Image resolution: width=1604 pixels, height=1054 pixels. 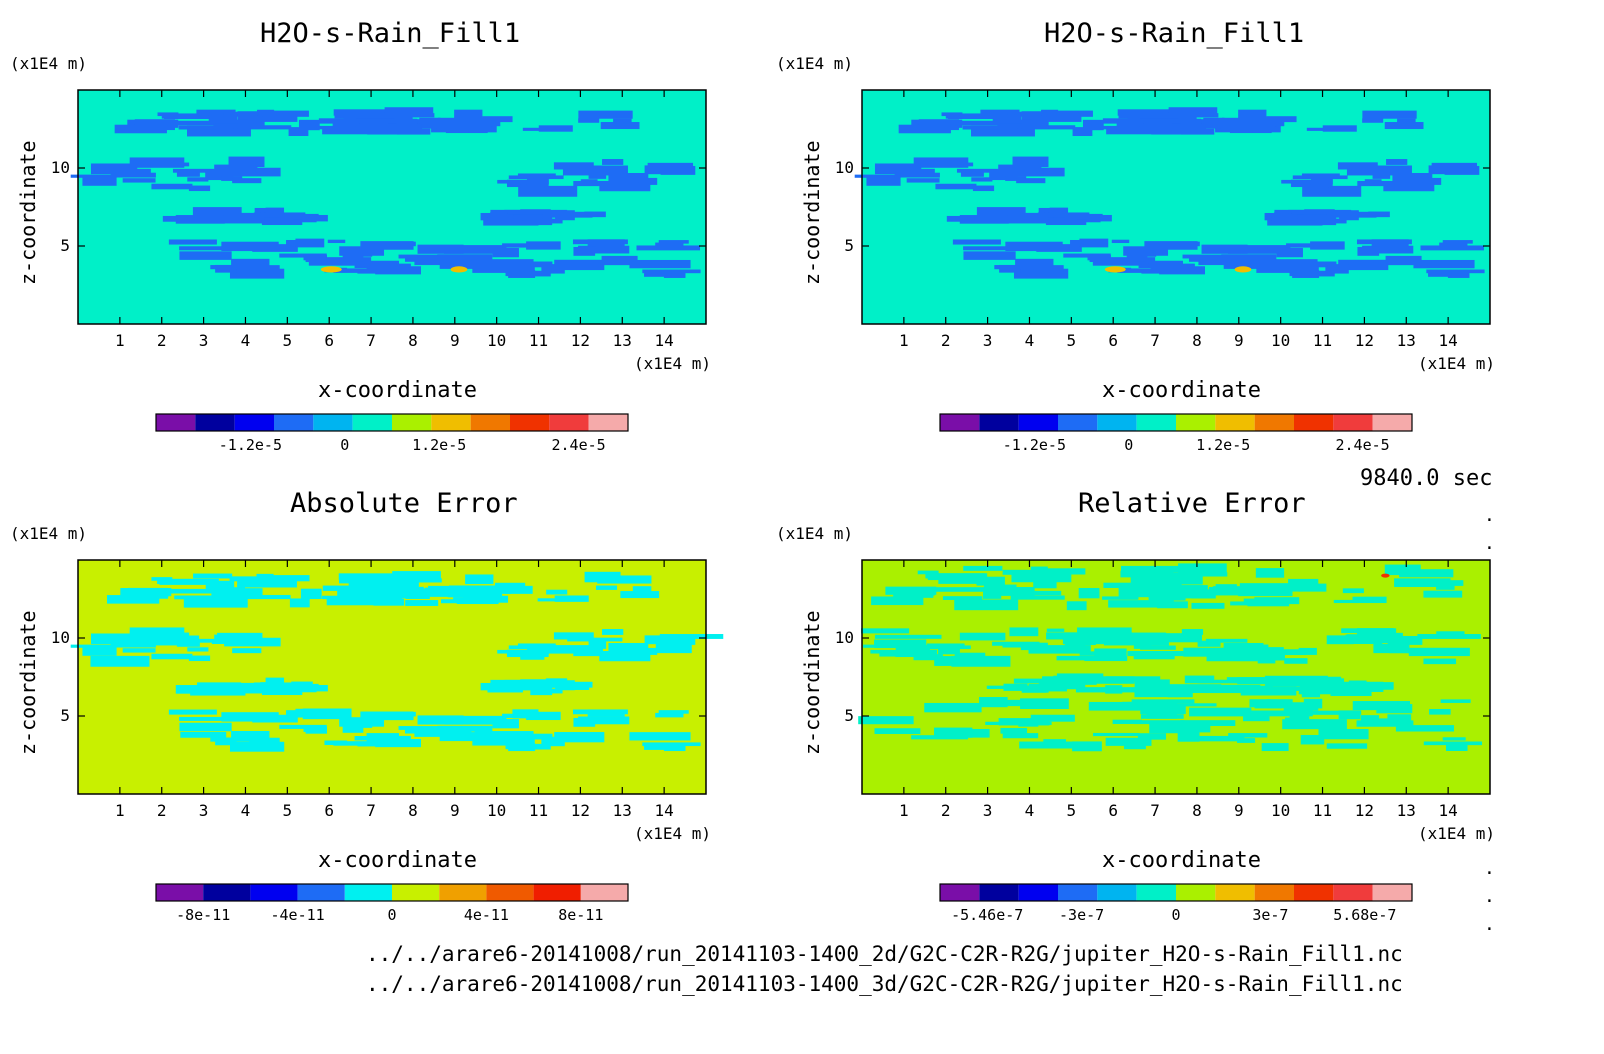 What do you see at coordinates (1176, 892) in the screenshot?
I see `colorbar-frame` at bounding box center [1176, 892].